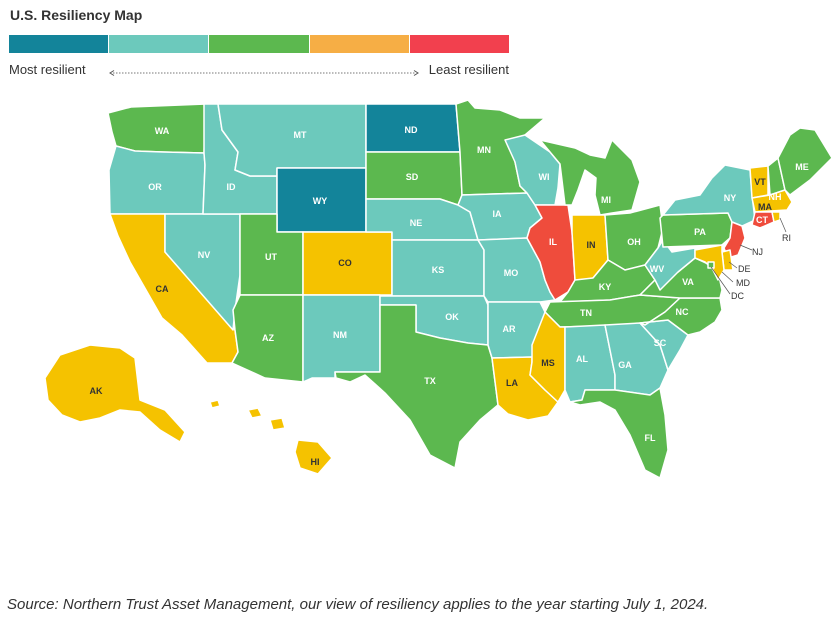 This screenshot has width=840, height=631. What do you see at coordinates (416, 223) in the screenshot?
I see `label-ne: NE` at bounding box center [416, 223].